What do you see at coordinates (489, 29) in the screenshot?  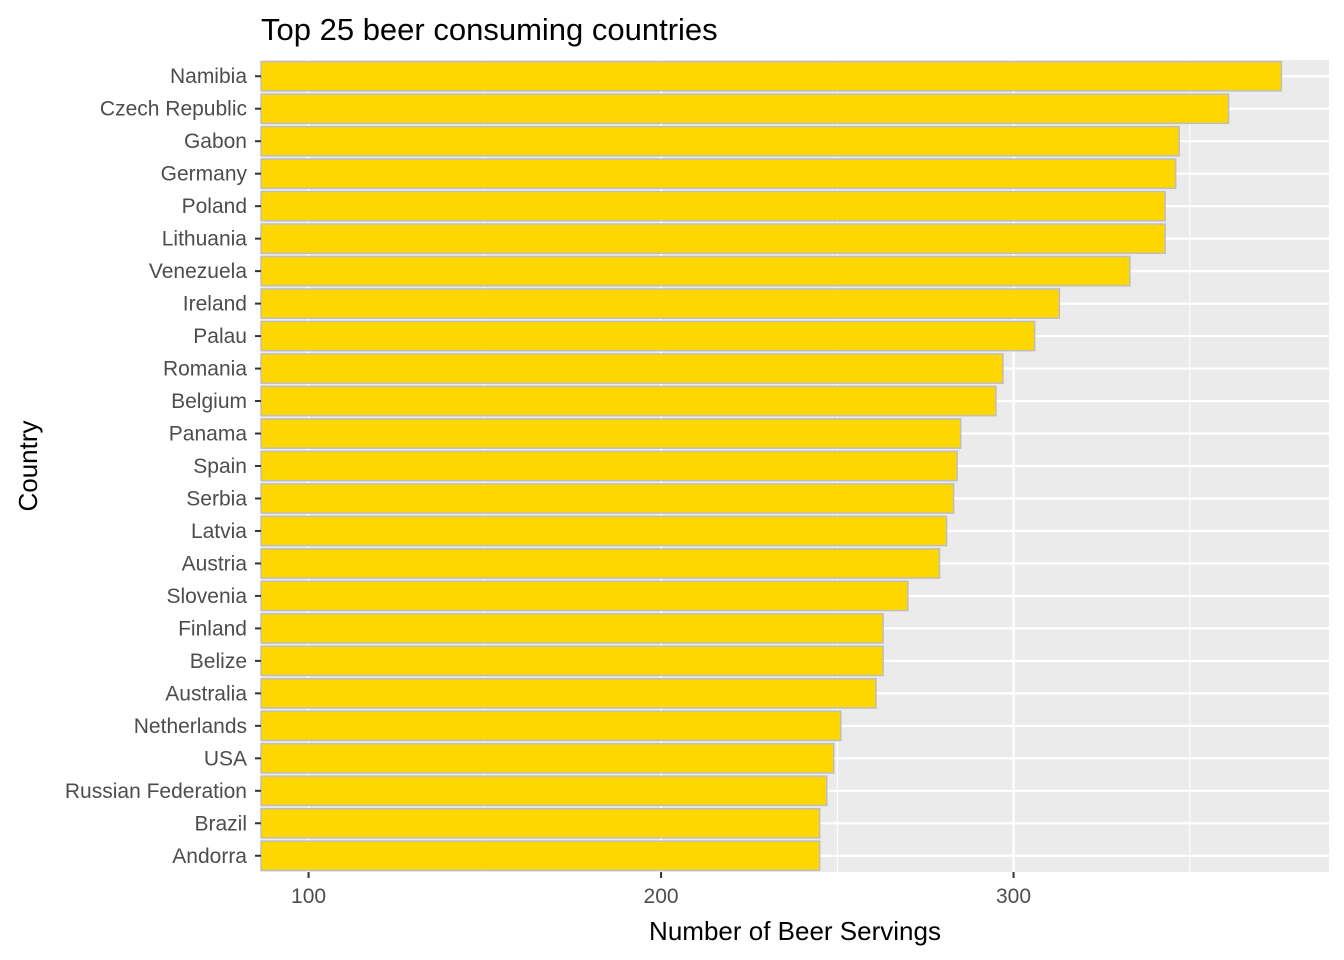 I see `chart-title: Top 25 beer consuming countries` at bounding box center [489, 29].